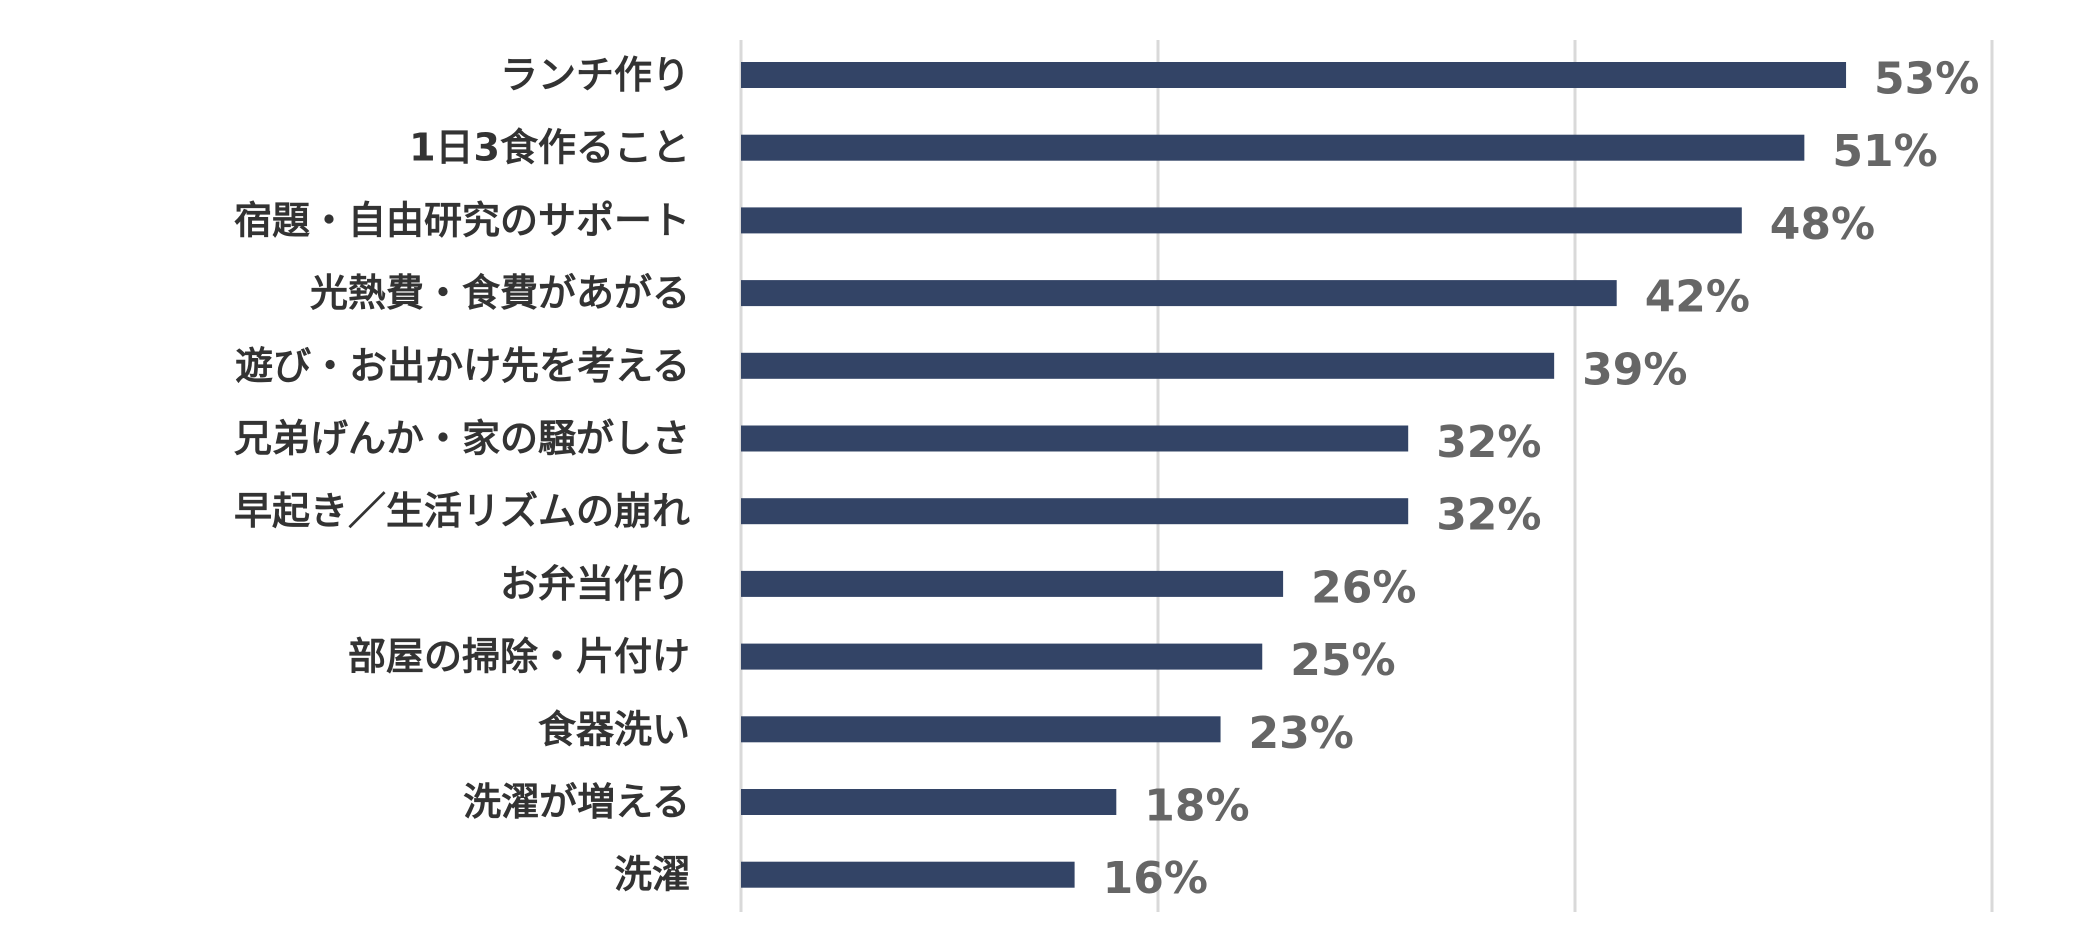  What do you see at coordinates (595, 584) in the screenshot?
I see `category-label-7: お弁当作り` at bounding box center [595, 584].